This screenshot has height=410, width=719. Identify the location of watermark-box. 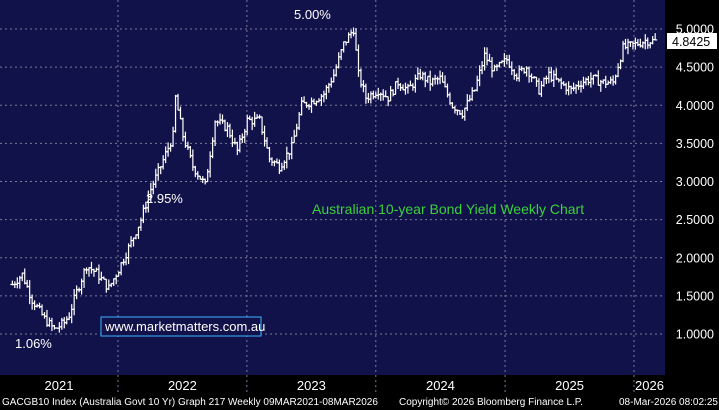
(181, 326).